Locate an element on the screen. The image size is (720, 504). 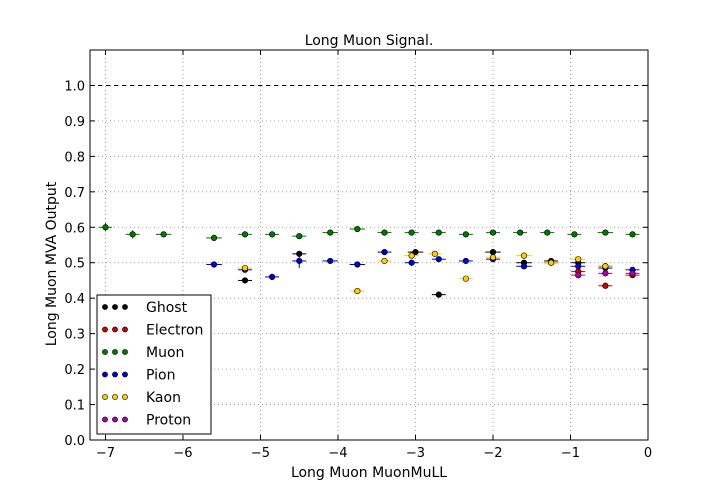
y-axis-label: Long Muon MVA Output is located at coordinates (52, 263).